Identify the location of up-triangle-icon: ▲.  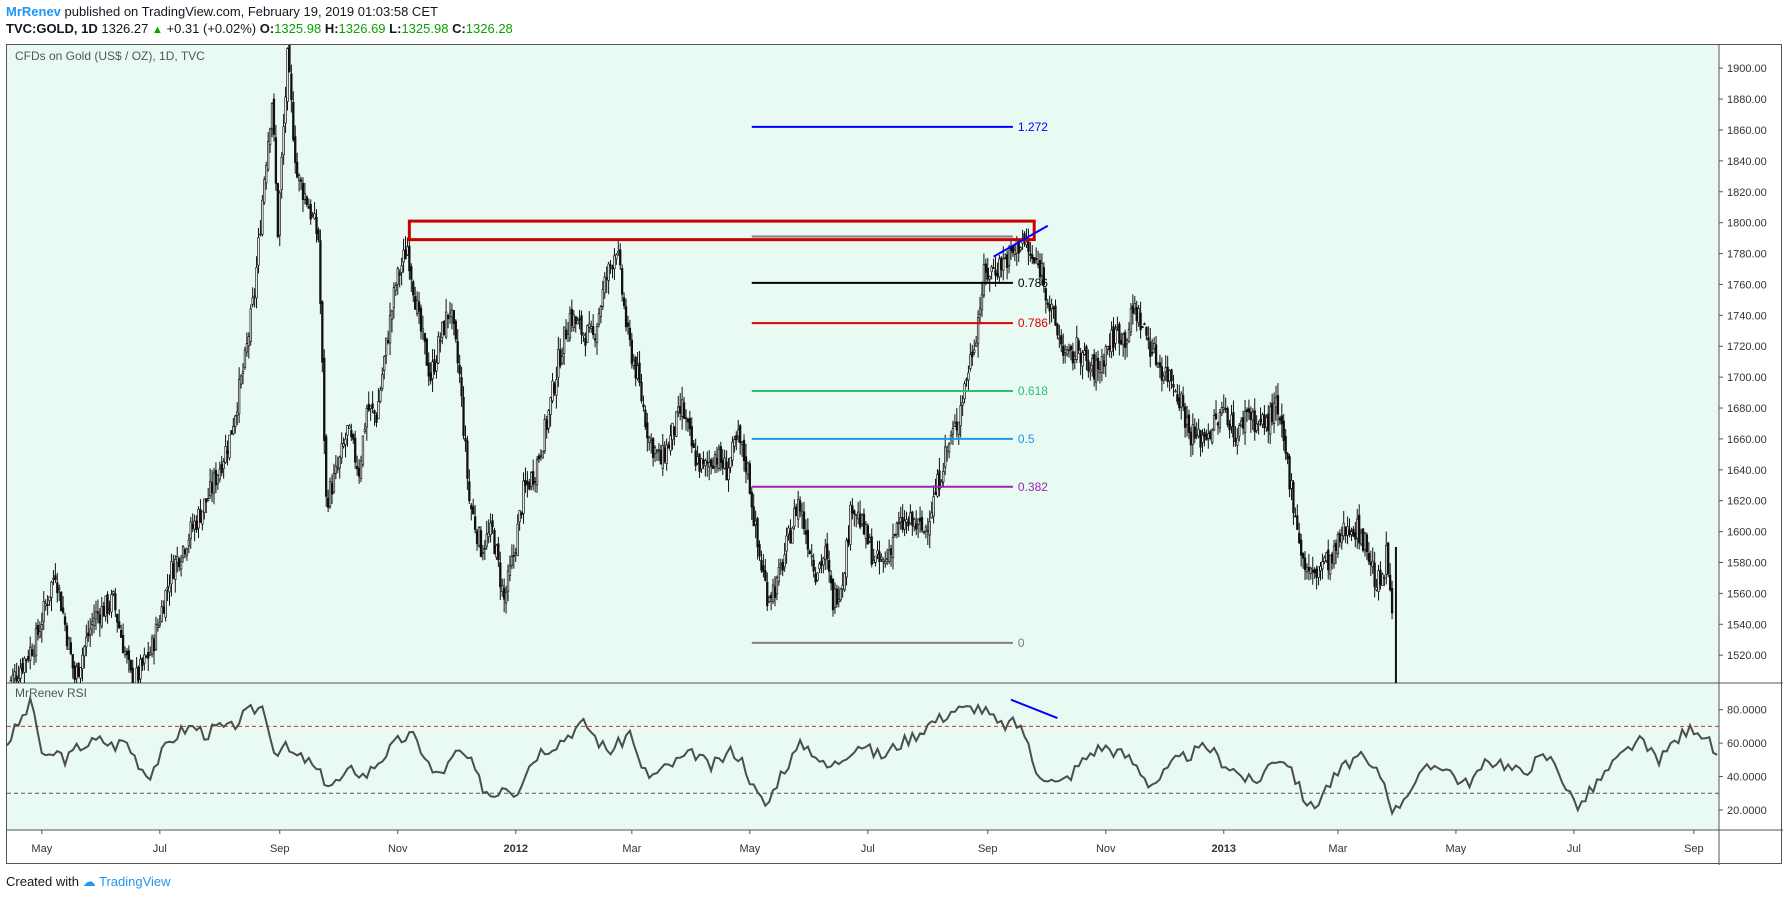
(157, 30).